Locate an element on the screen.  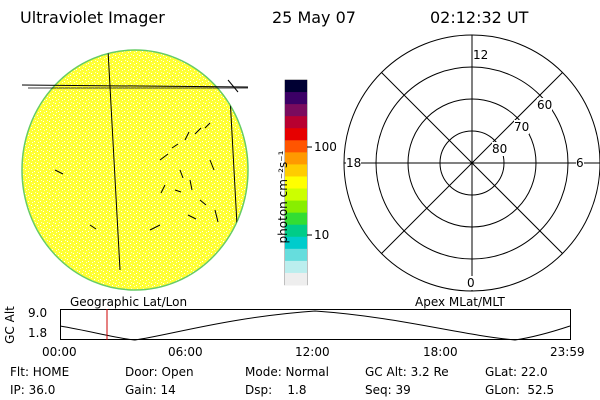
altitude-frame is located at coordinates (315, 324).